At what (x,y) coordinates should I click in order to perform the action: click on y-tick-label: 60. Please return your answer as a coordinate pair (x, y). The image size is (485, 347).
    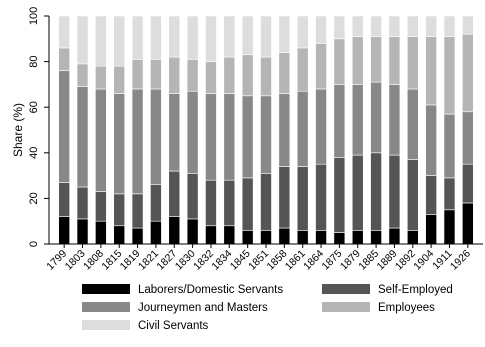
    Looking at the image, I should click on (34, 107).